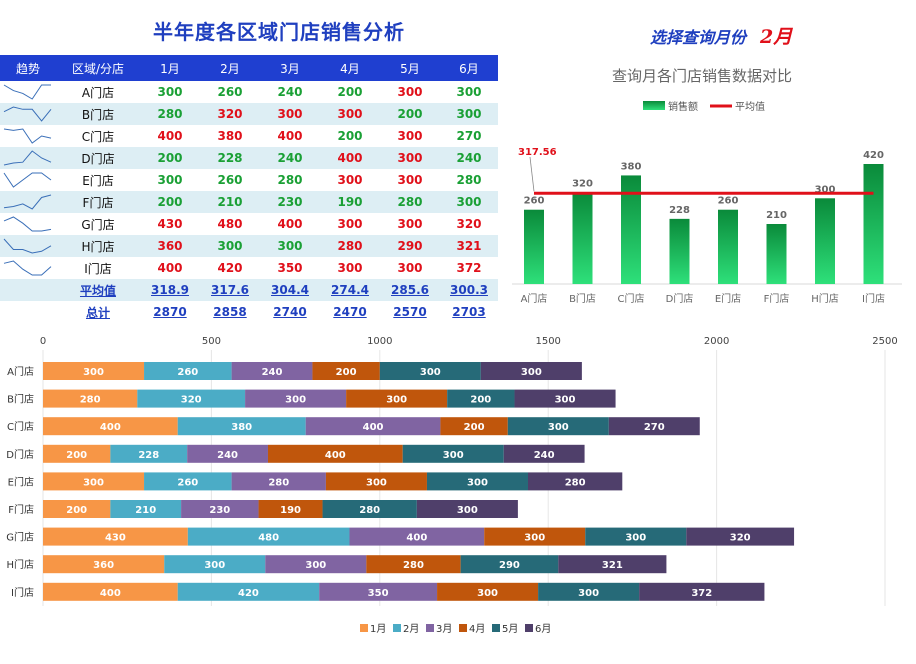 This screenshot has width=916, height=664. What do you see at coordinates (537, 152) in the screenshot?
I see `average-label: 317.56` at bounding box center [537, 152].